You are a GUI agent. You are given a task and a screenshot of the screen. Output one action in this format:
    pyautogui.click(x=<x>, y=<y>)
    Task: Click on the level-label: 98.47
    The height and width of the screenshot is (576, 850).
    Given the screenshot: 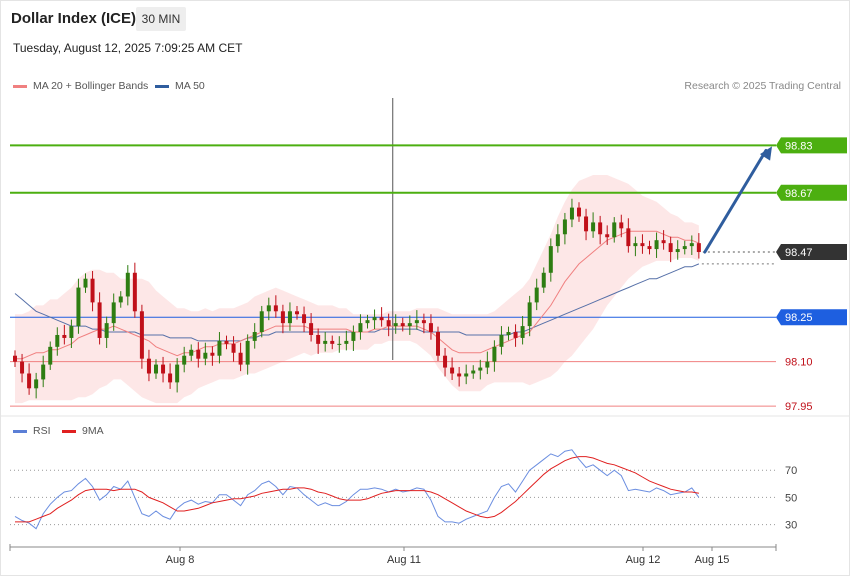 What is the action you would take?
    pyautogui.click(x=799, y=253)
    